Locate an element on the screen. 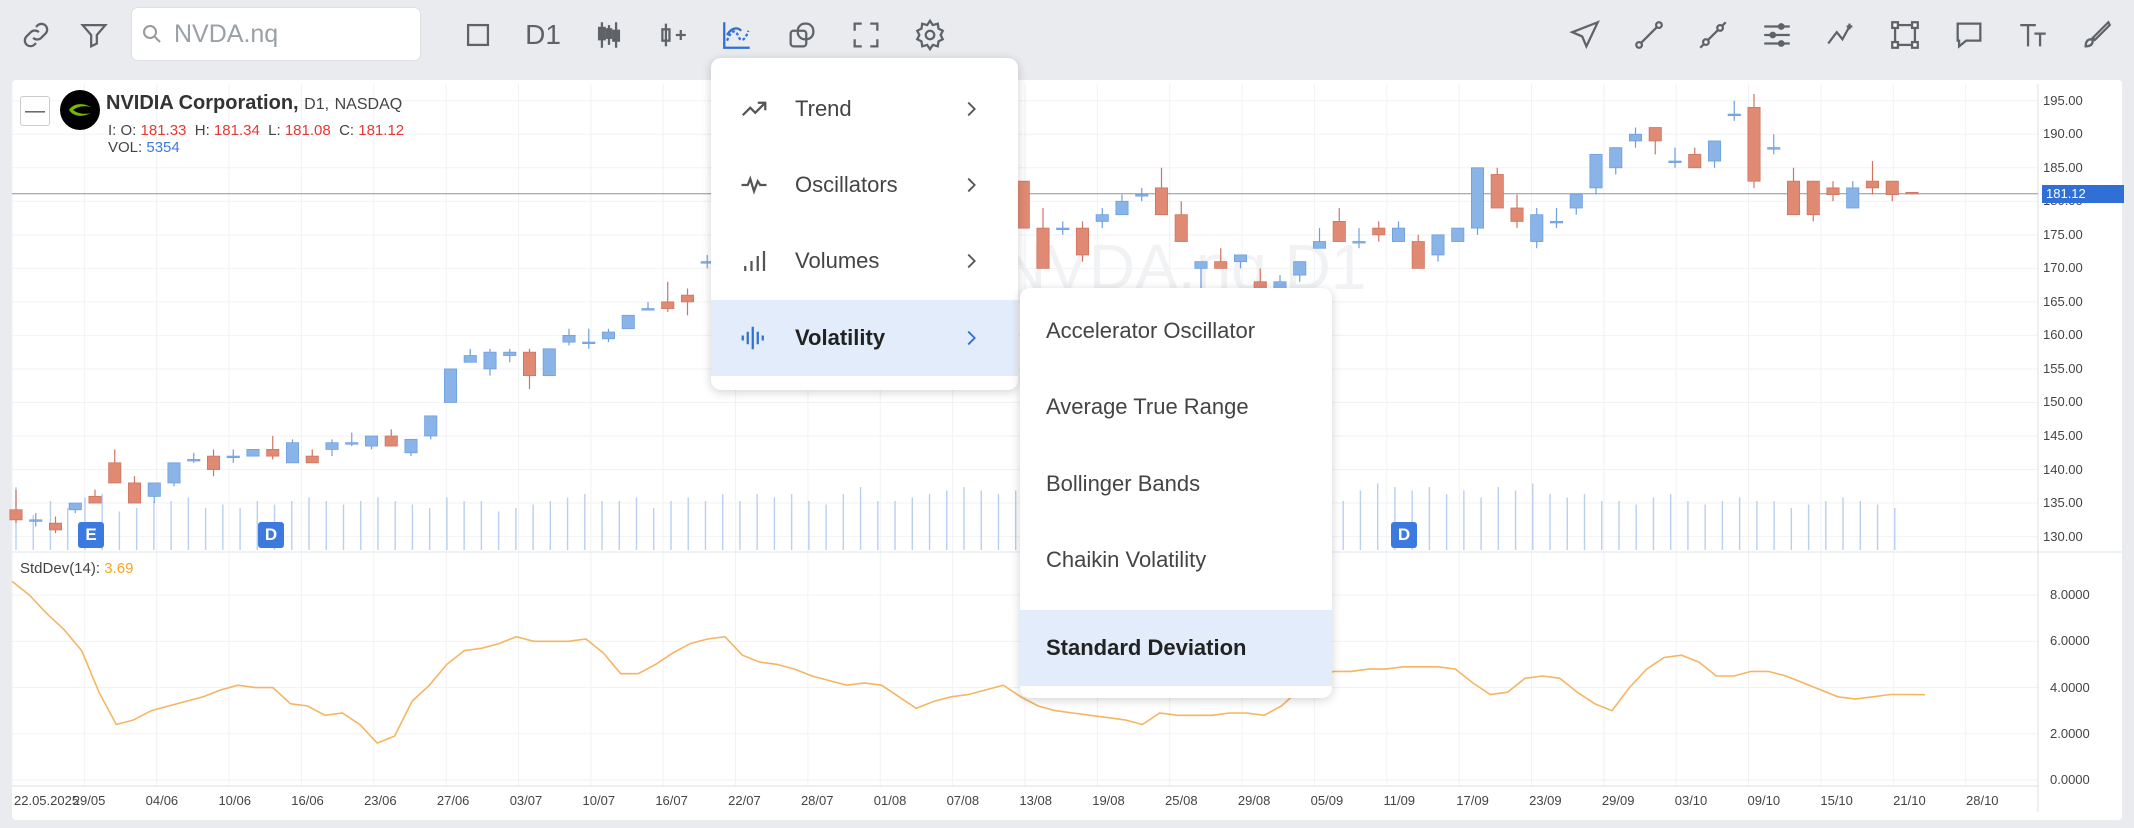 This screenshot has width=2134, height=828. submenu-item-bollinger-bands: Bollinger Bands is located at coordinates (1176, 484).